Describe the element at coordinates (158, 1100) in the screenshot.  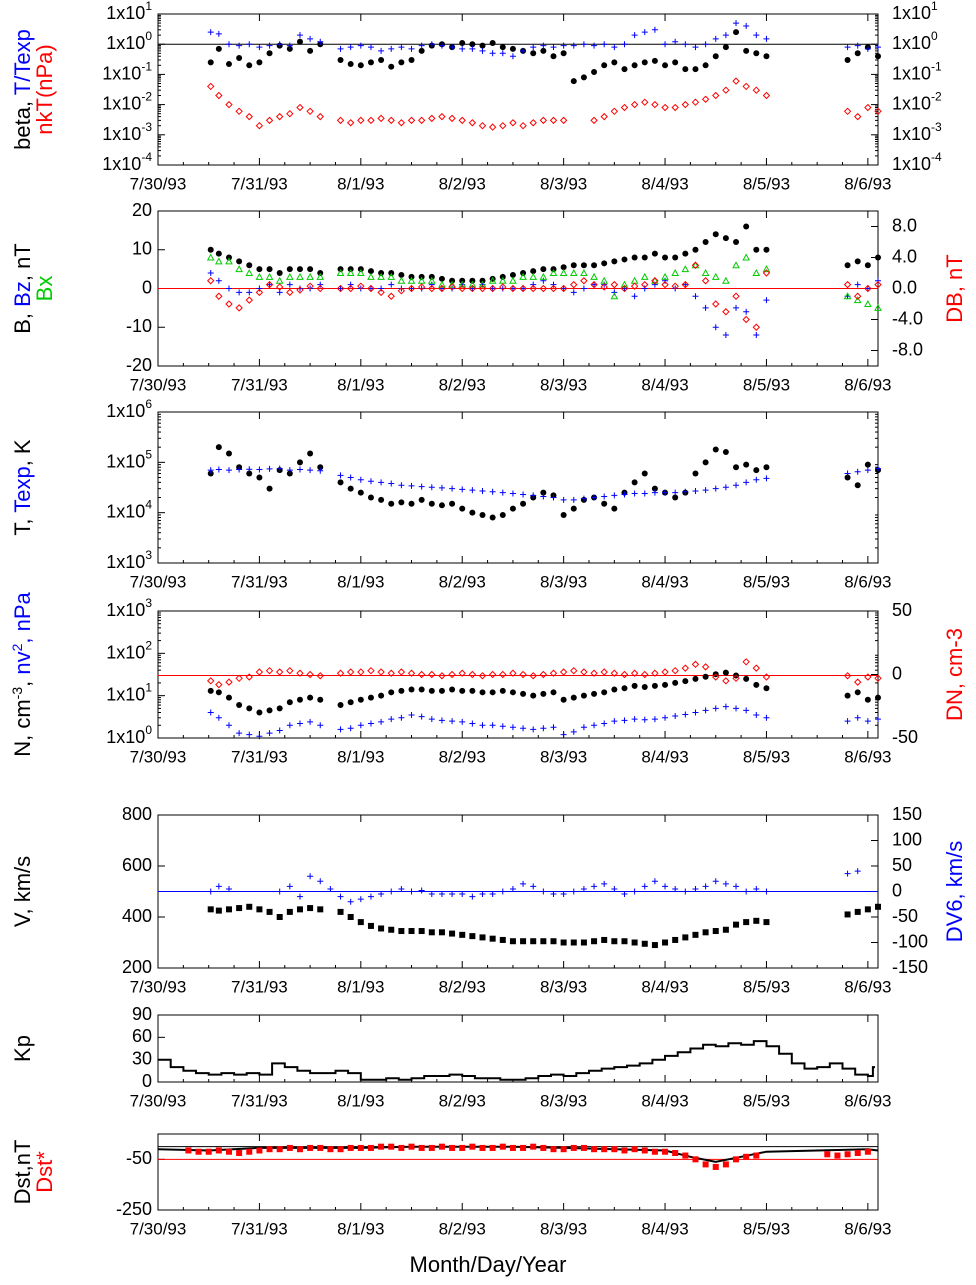
I see `x-tick-label: 7/30/93` at that location.